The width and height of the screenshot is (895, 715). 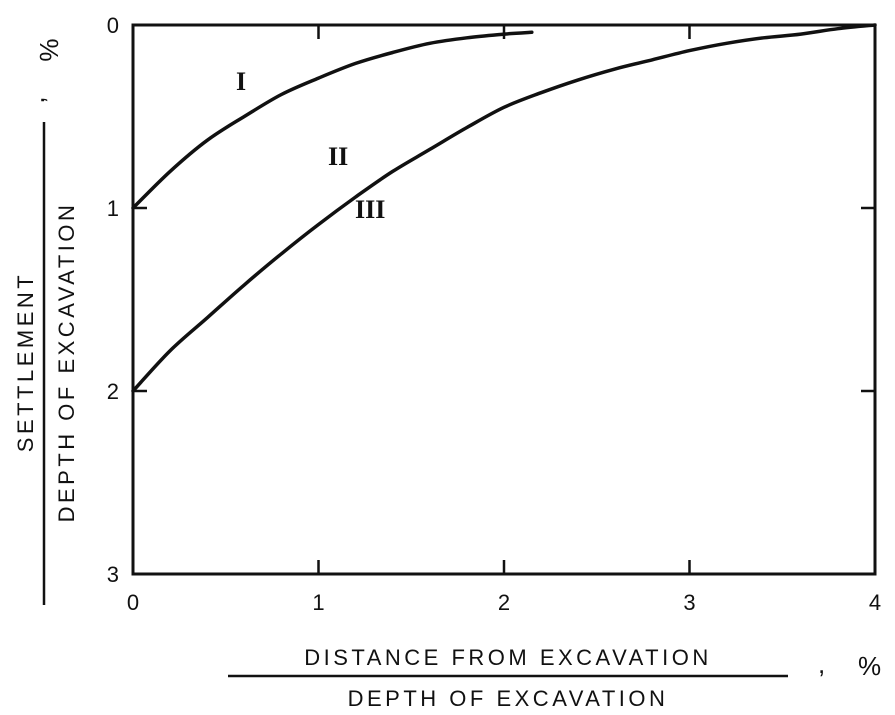 What do you see at coordinates (875, 602) in the screenshot?
I see `x-tick-label: 4` at bounding box center [875, 602].